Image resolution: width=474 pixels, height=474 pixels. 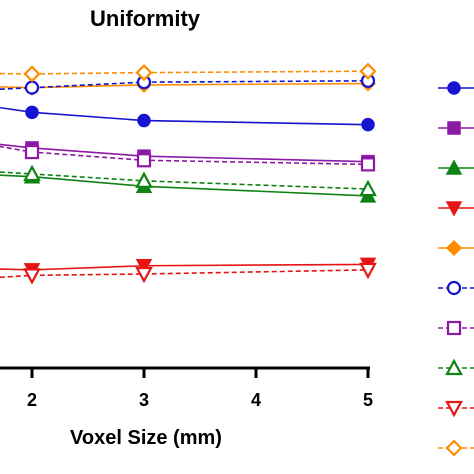 I want to click on series-2-line, so click(x=184, y=153).